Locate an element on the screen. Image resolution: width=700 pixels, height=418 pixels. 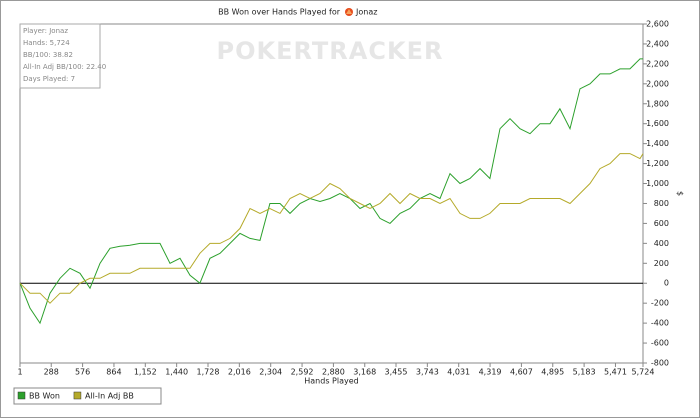
y-tick-label: 1,200 is located at coordinates (657, 163).